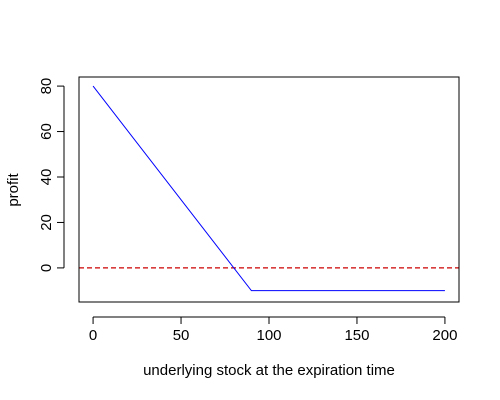  I want to click on y-tick-label: 20, so click(46, 222).